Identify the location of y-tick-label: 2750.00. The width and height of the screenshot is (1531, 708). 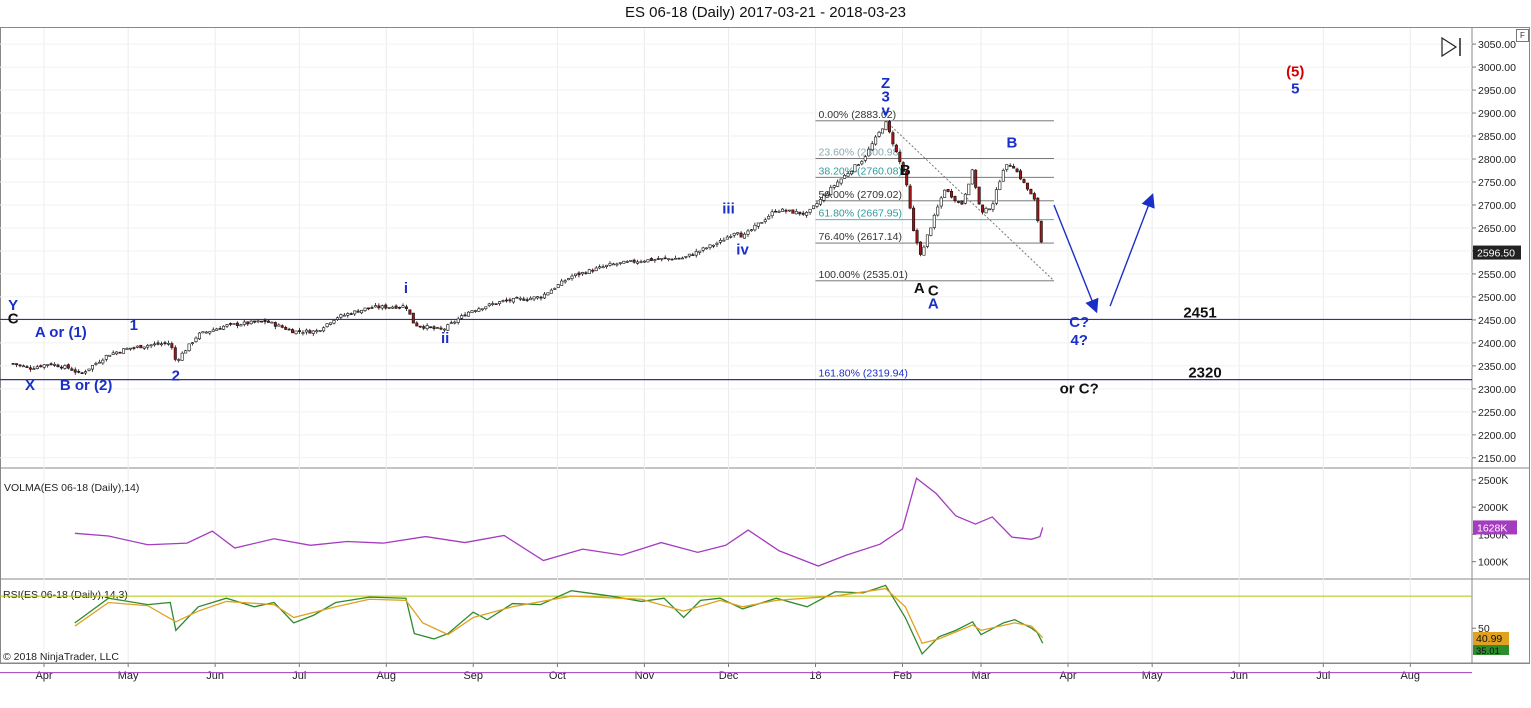
(1497, 183).